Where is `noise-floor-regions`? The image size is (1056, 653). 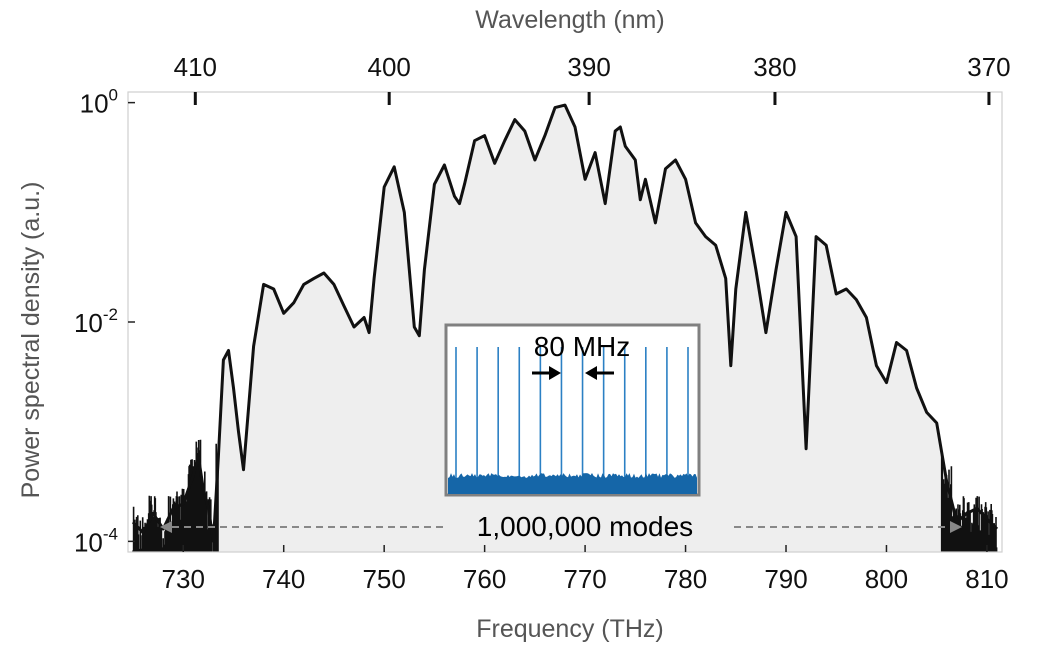
noise-floor-regions is located at coordinates (565, 495).